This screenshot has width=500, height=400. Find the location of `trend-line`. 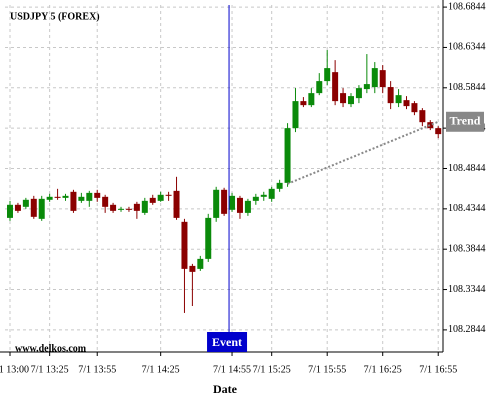

trend-line is located at coordinates (363, 152).